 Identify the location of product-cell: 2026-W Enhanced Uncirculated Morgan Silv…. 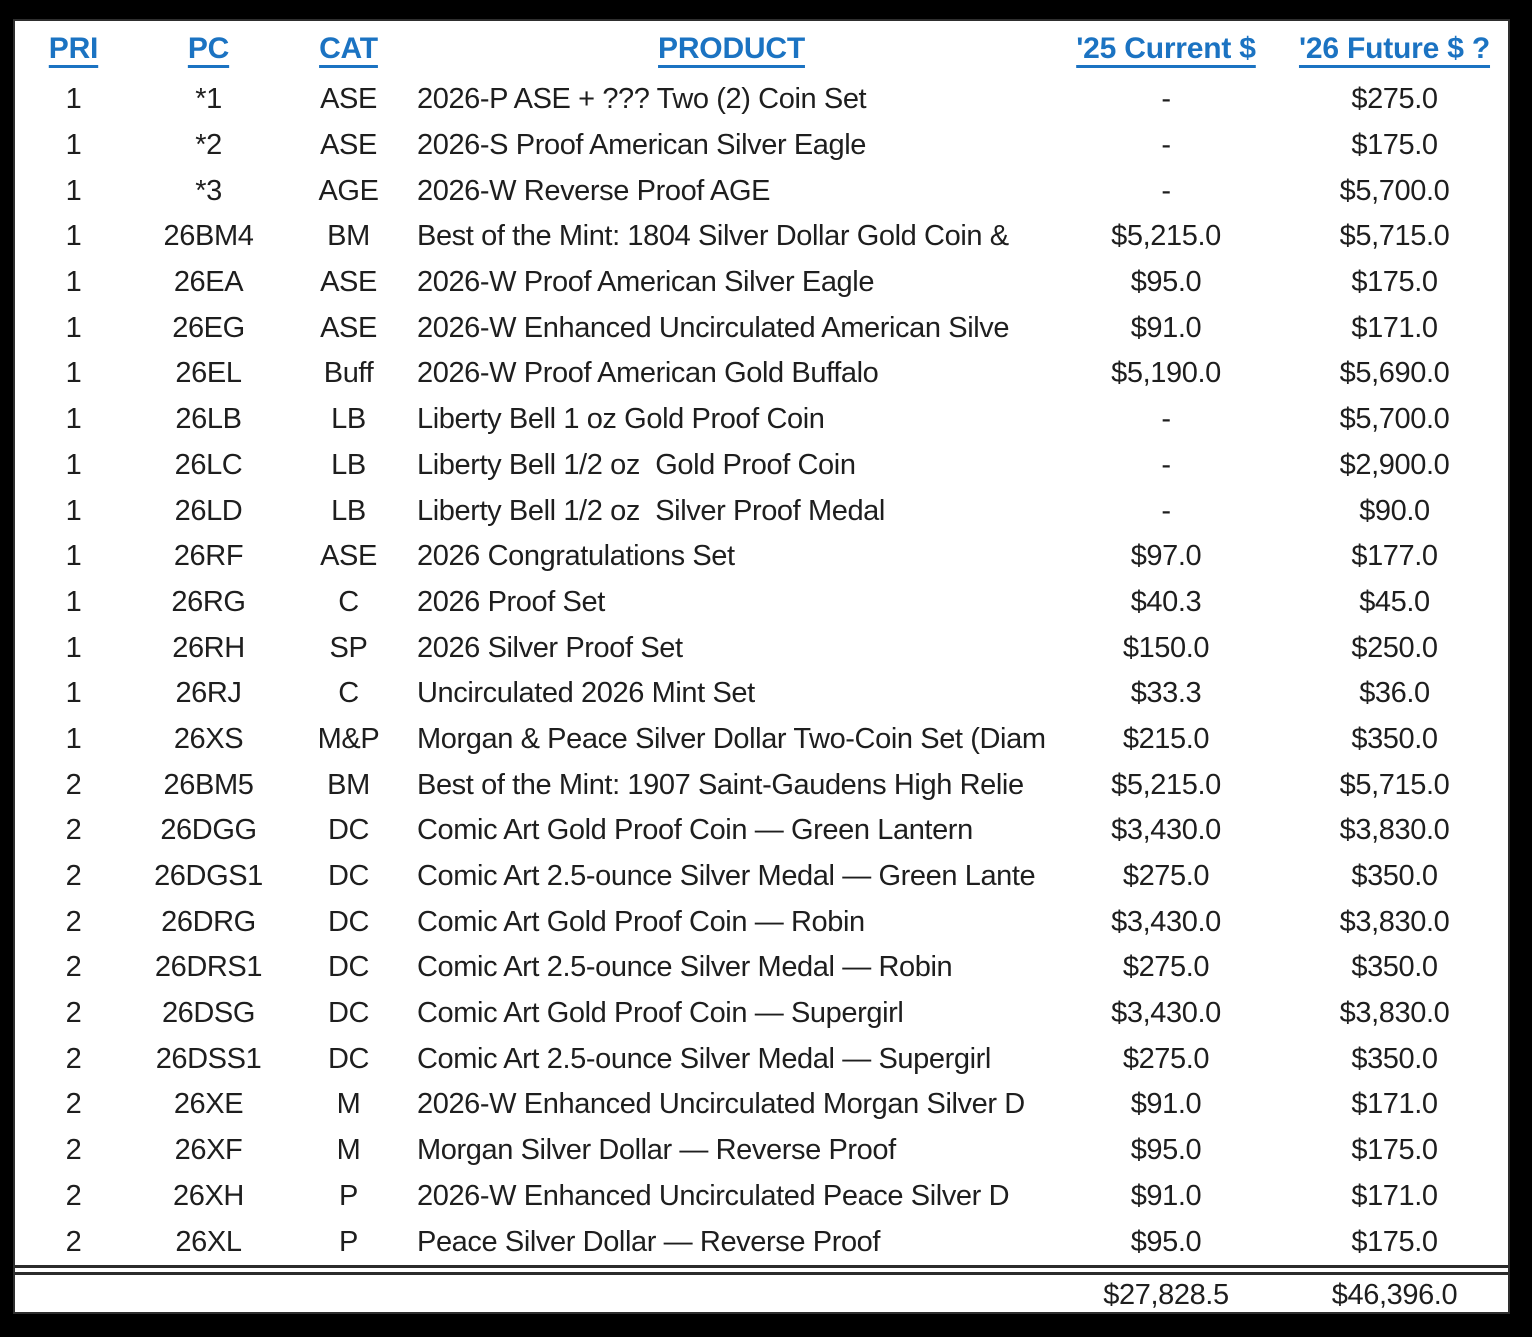
(721, 1104).